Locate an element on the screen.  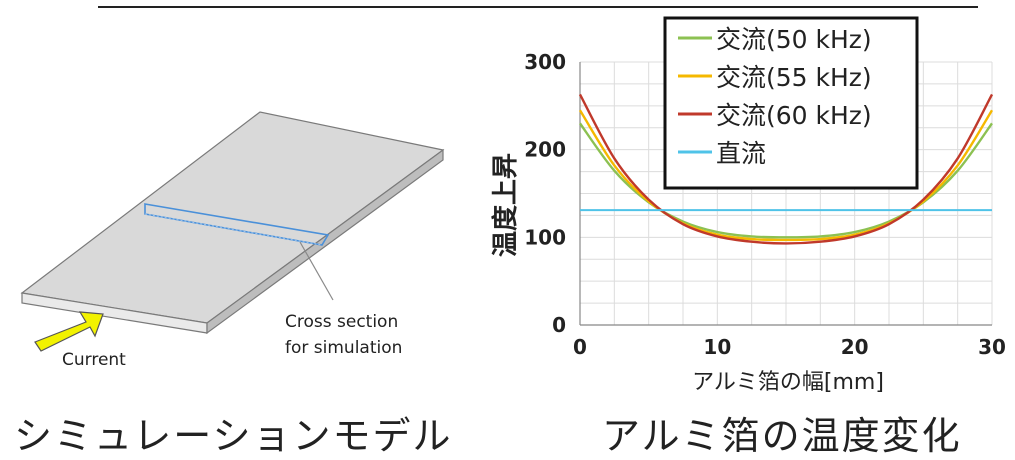
right-caption: アルミ箔の温度変化 is located at coordinates (782, 436).